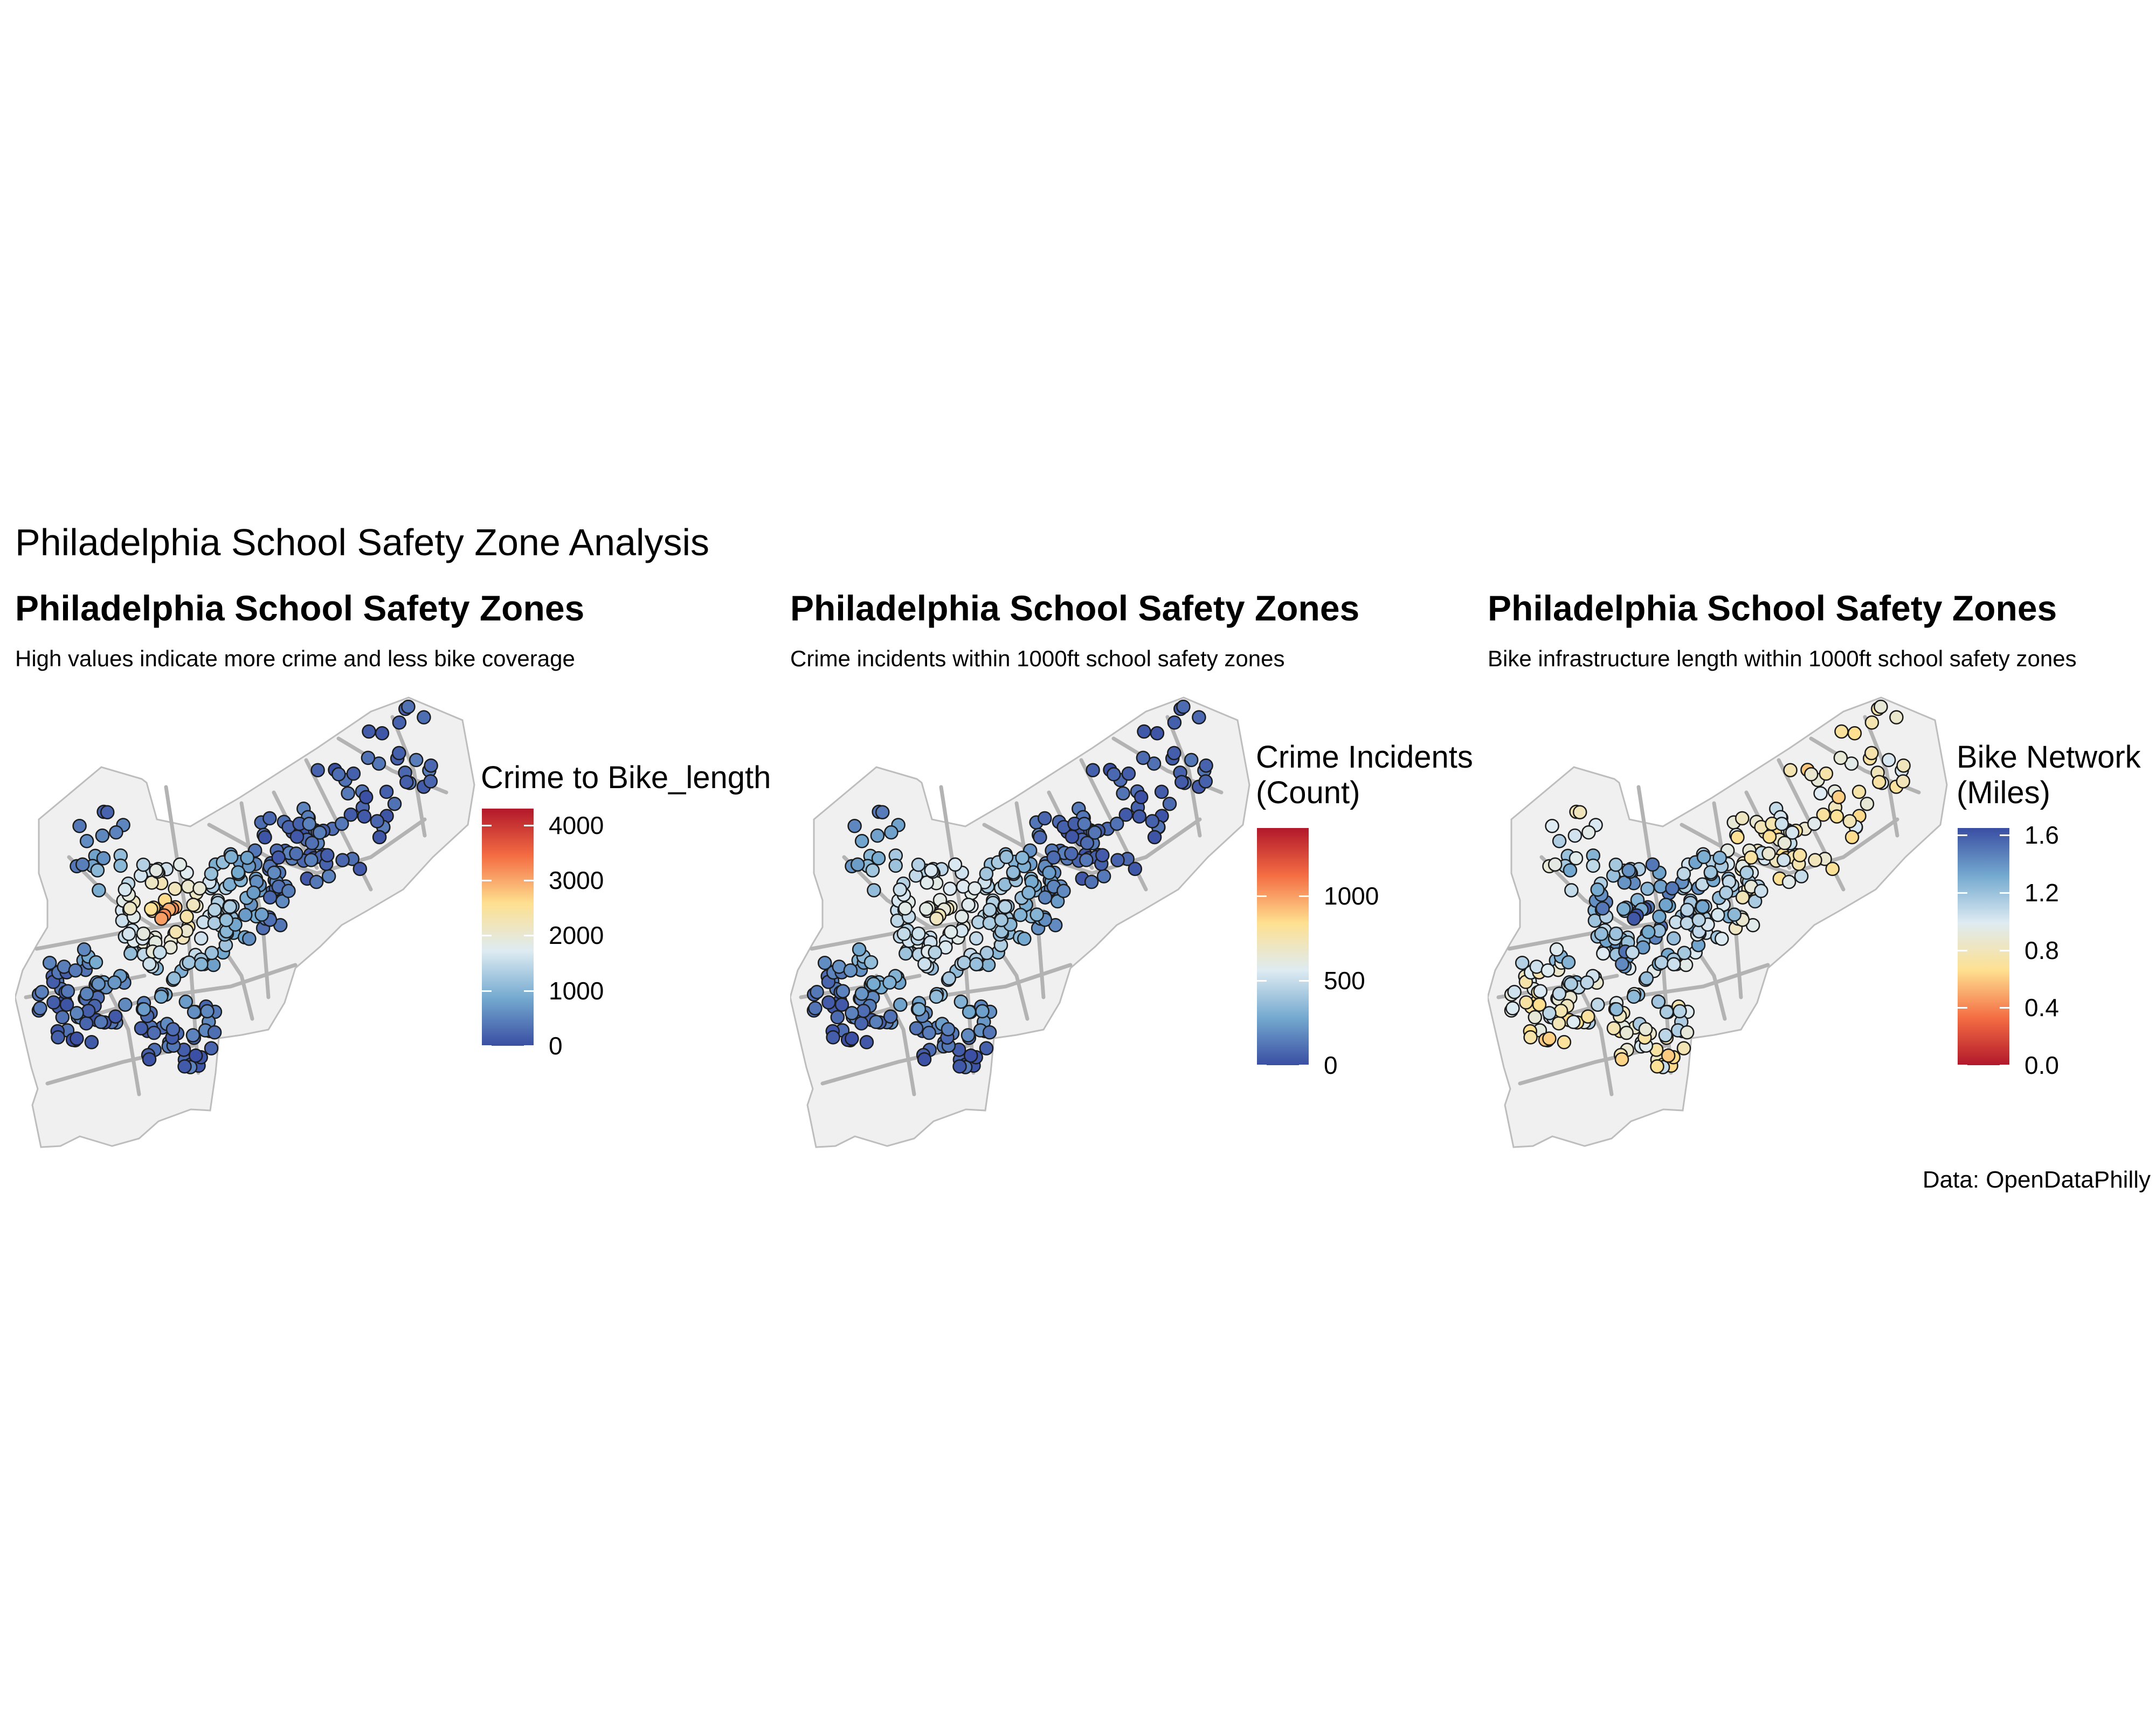 The width and height of the screenshot is (2156, 1725). What do you see at coordinates (2042, 1007) in the screenshot?
I see `legend-tick-label: 0.4` at bounding box center [2042, 1007].